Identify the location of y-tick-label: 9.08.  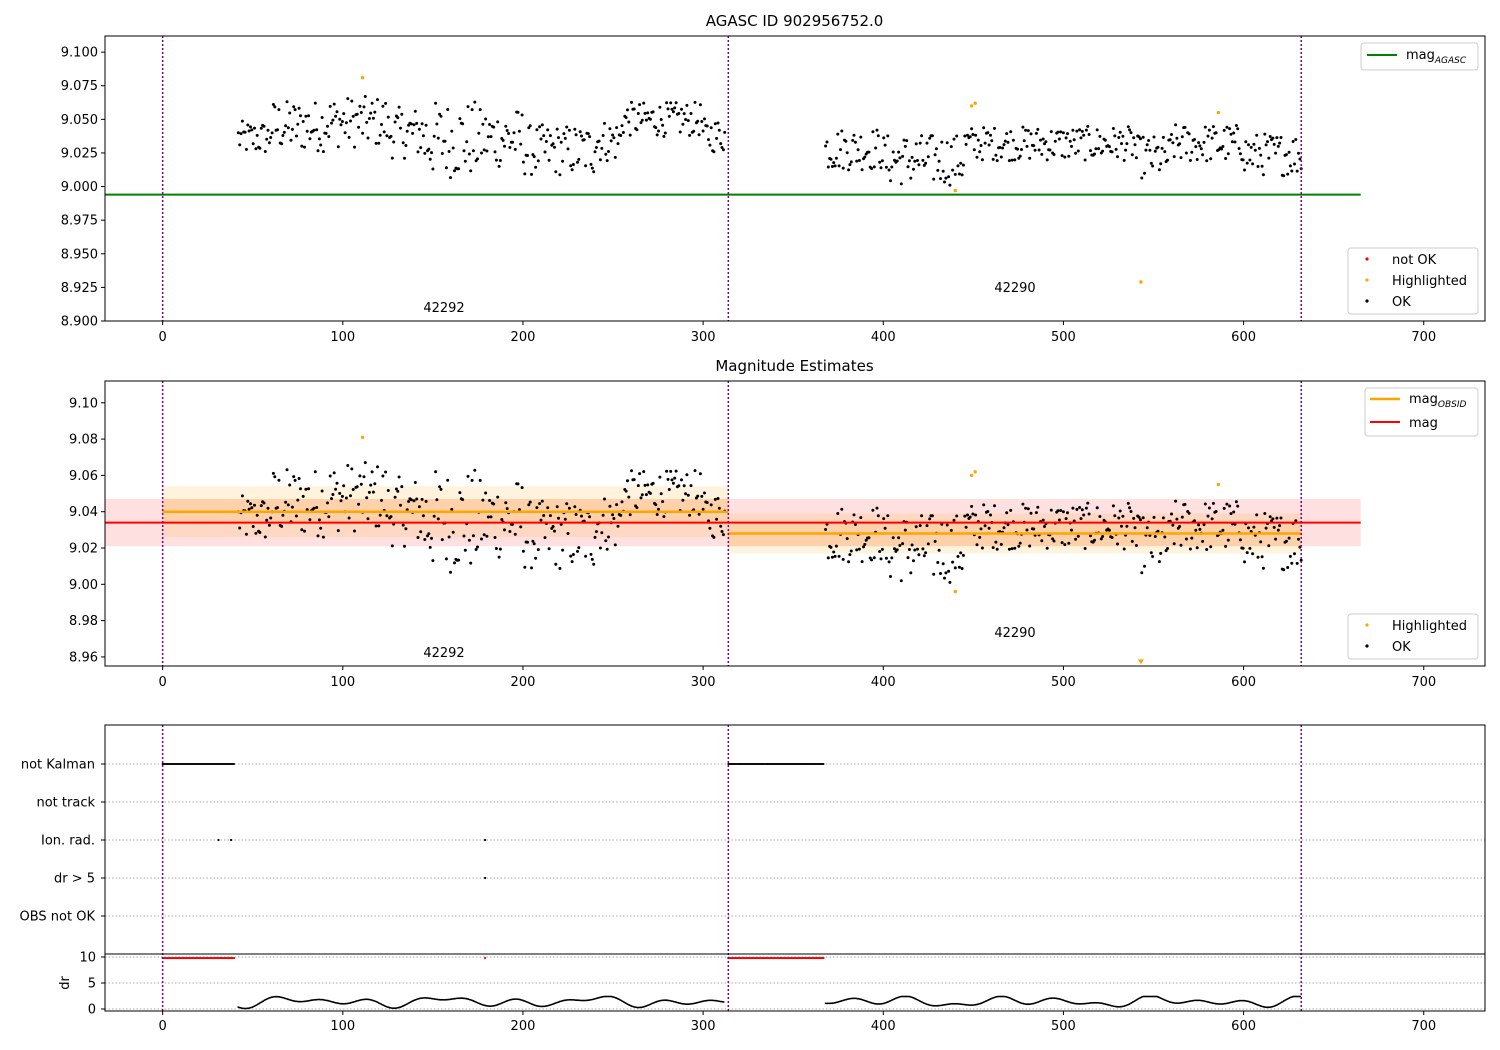
(83, 440).